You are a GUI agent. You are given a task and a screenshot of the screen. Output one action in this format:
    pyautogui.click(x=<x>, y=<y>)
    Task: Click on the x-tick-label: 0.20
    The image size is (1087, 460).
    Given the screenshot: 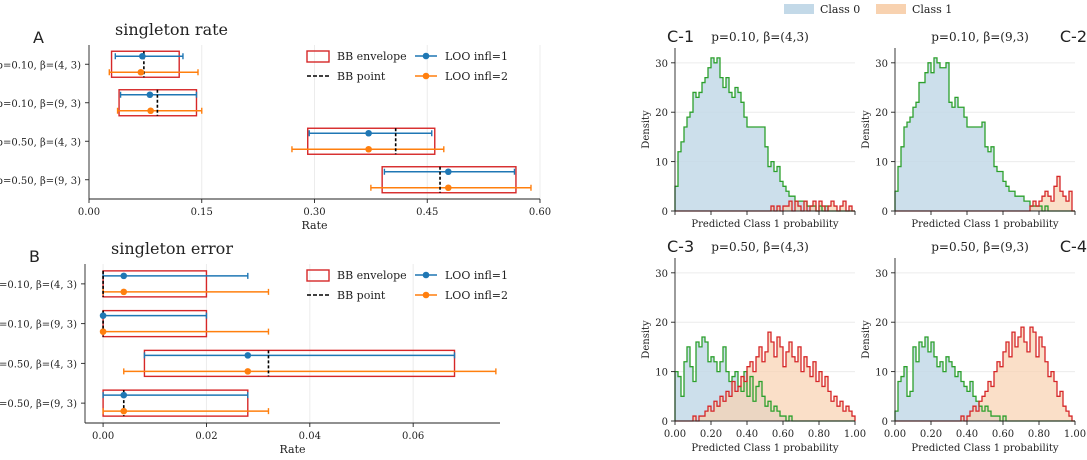 What is the action you would take?
    pyautogui.click(x=931, y=434)
    